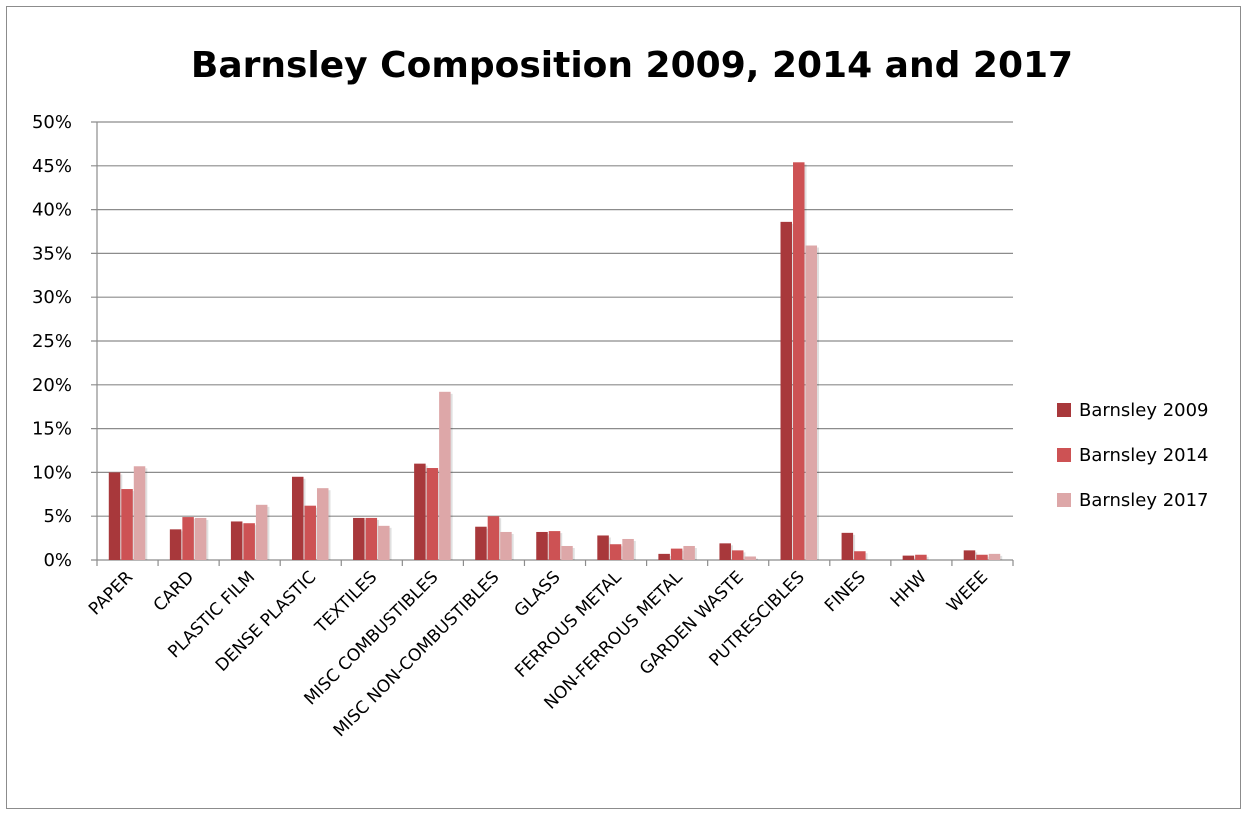 Image resolution: width=1248 pixels, height=816 pixels. Describe the element at coordinates (1144, 455) in the screenshot. I see `legend-label: Barnsley 2014` at that location.